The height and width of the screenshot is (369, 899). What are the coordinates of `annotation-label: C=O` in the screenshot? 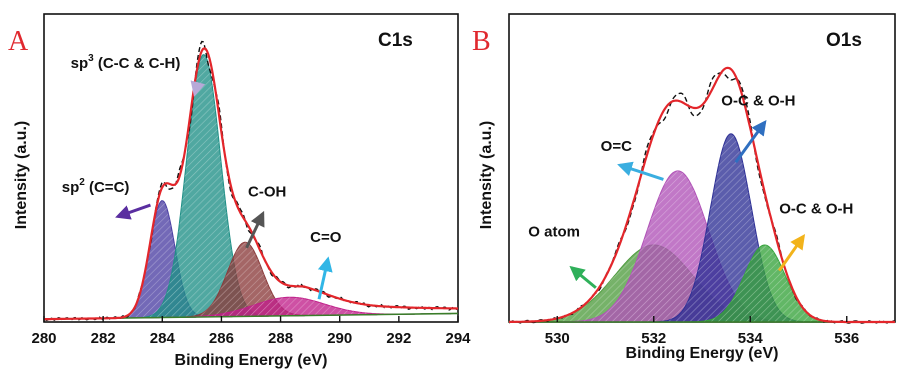 It's located at (326, 237).